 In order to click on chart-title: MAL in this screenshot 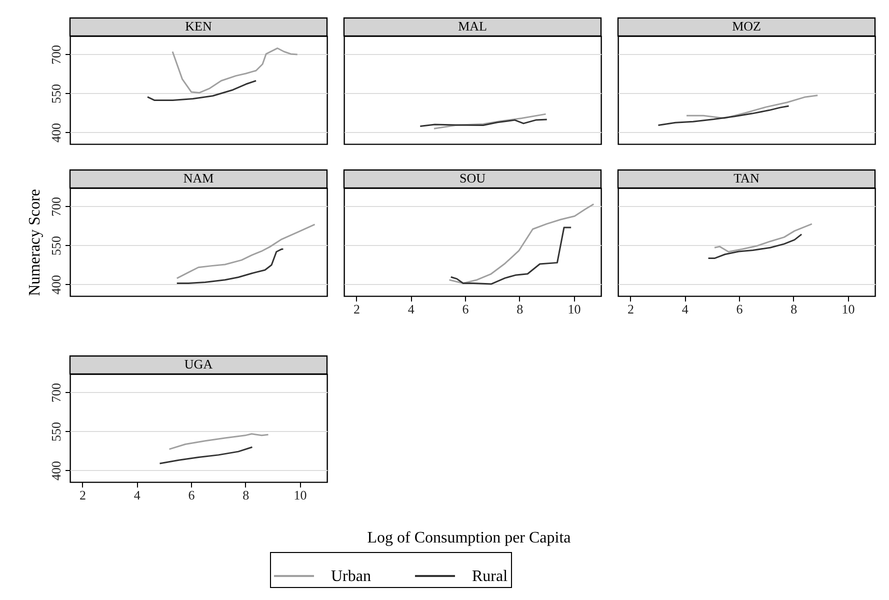, I will do `click(472, 26)`.